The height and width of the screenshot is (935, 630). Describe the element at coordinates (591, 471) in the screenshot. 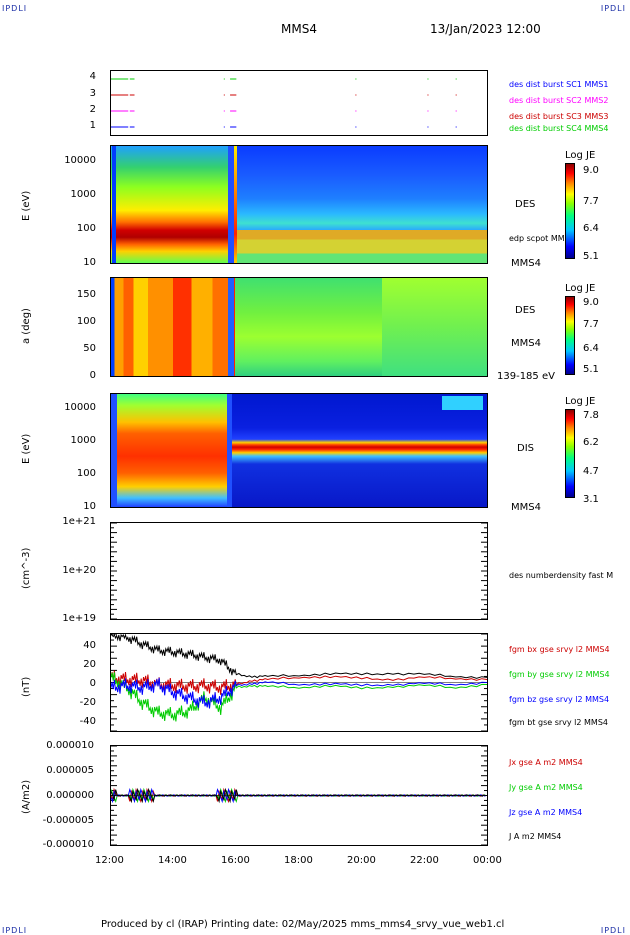

I see `dis-cbar-tick: 4.7` at that location.